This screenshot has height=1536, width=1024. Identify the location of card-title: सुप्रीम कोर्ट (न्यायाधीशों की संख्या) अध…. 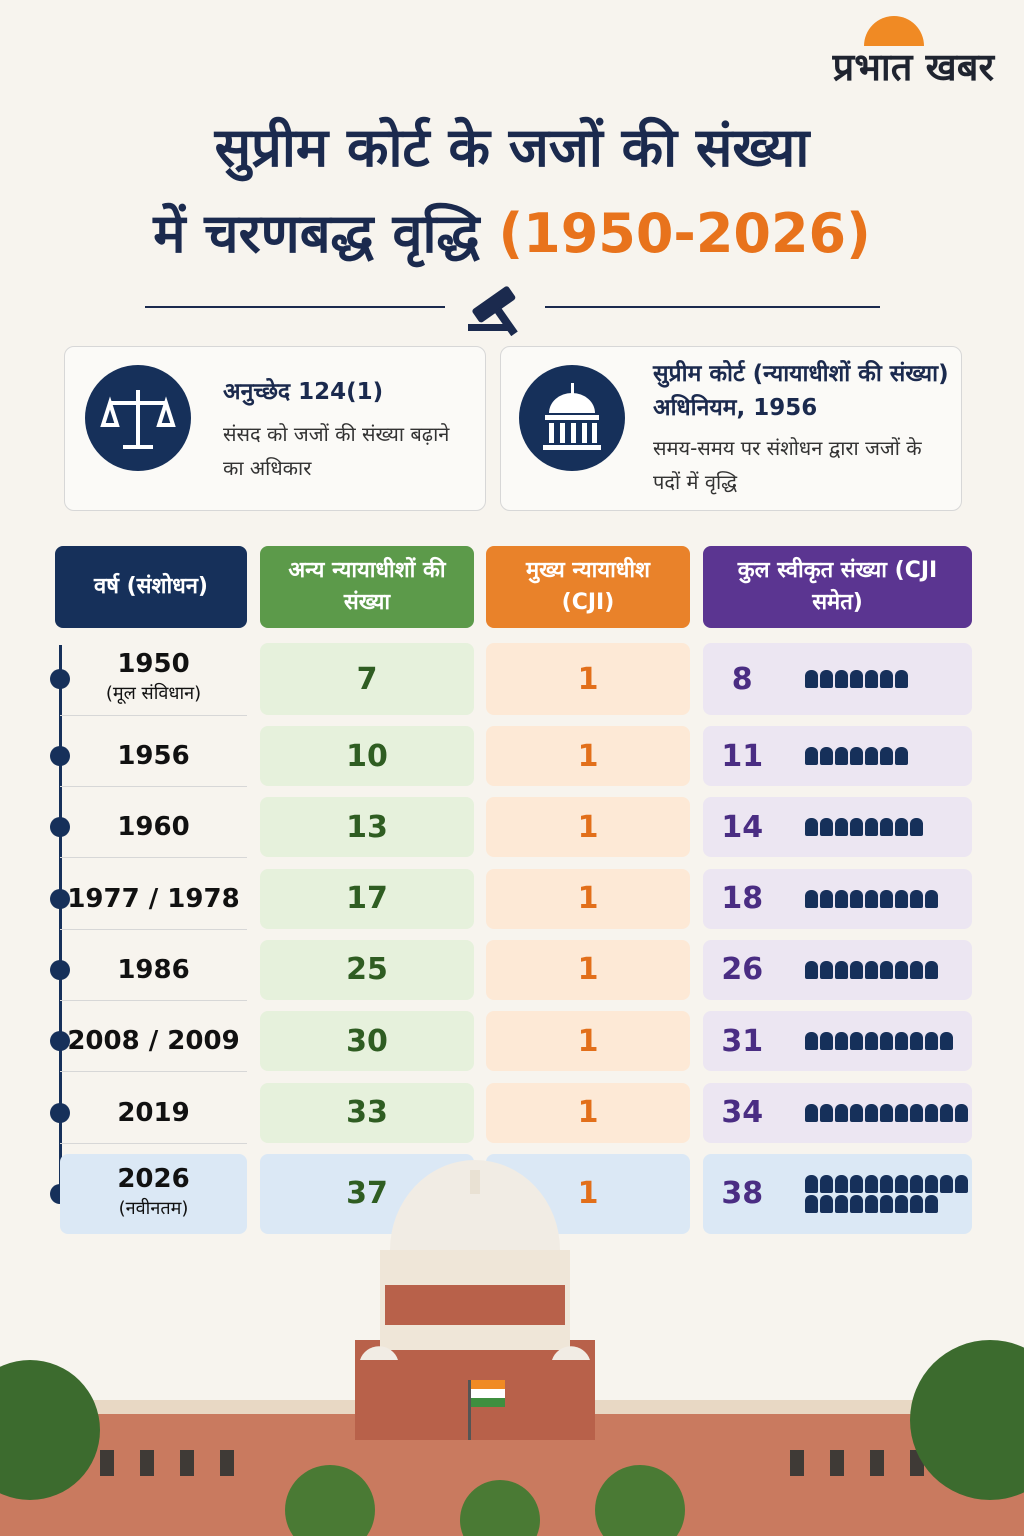
(801, 391).